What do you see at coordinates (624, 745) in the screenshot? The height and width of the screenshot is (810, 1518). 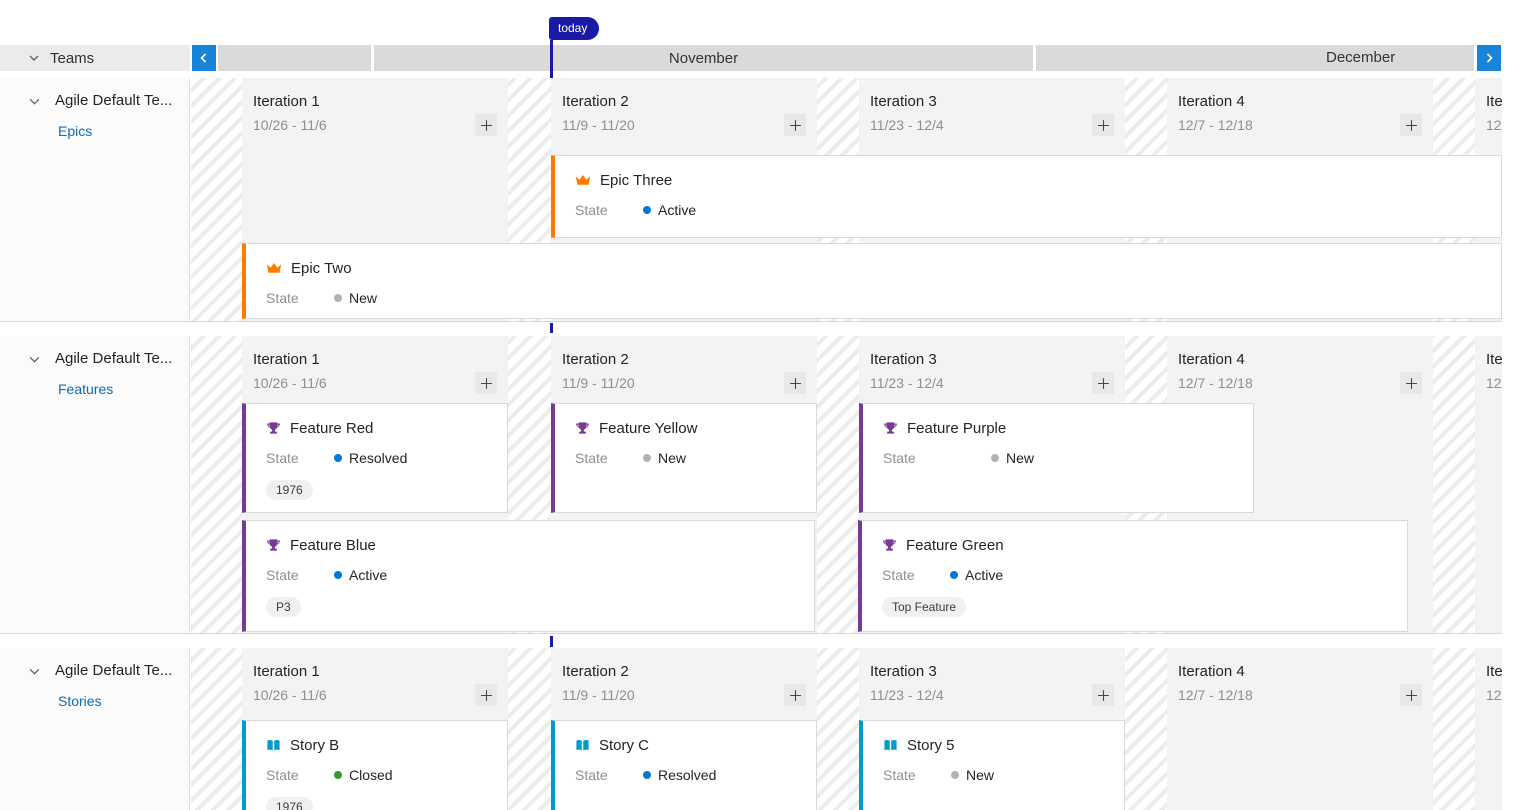 I see `card-title: Story C` at bounding box center [624, 745].